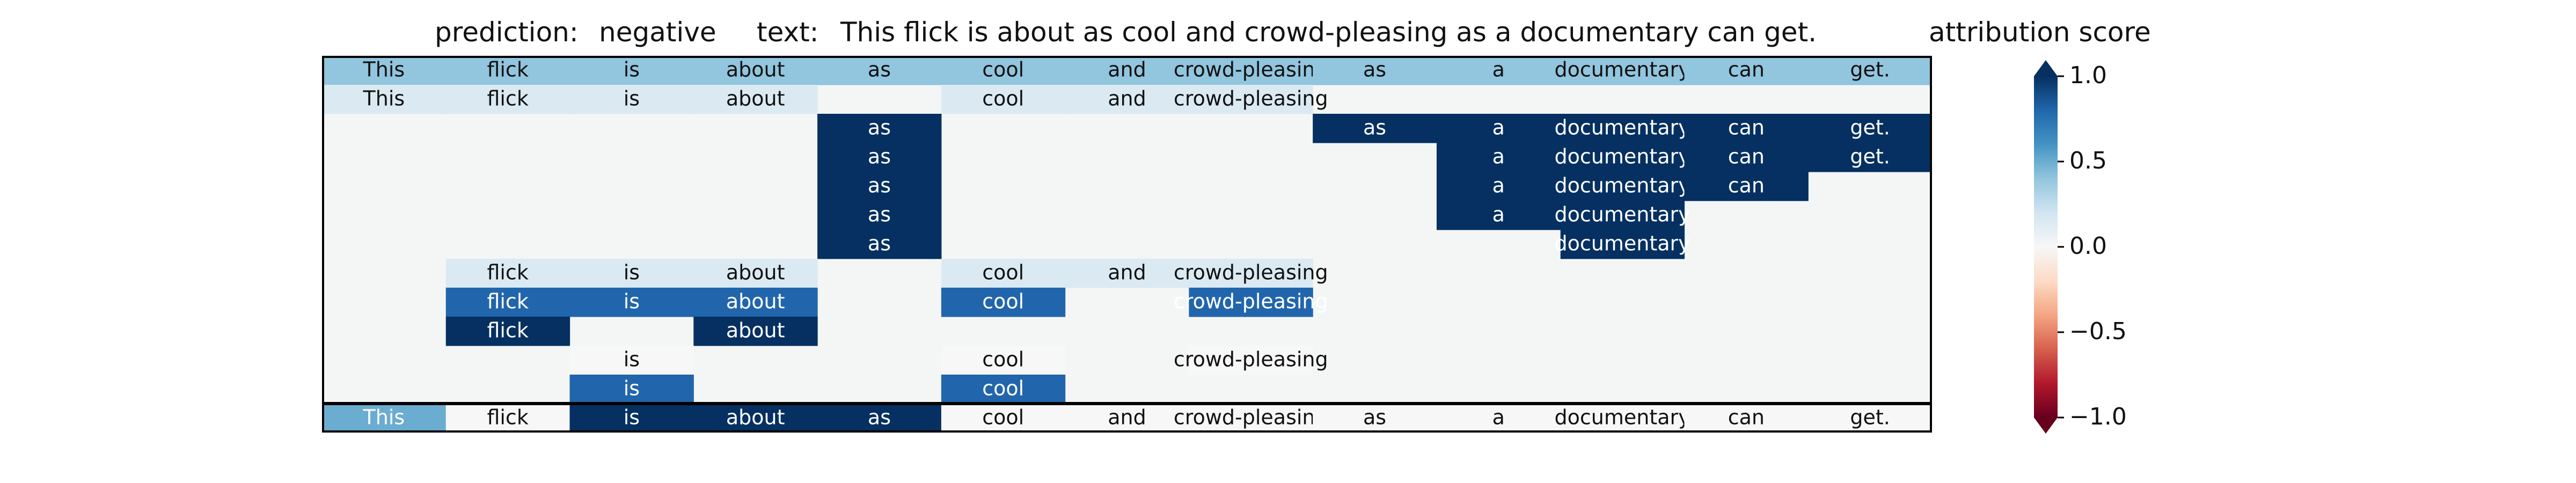 This screenshot has height=483, width=2576. Describe the element at coordinates (2098, 416) in the screenshot. I see `colorbar-tick-label: −1.0` at that location.